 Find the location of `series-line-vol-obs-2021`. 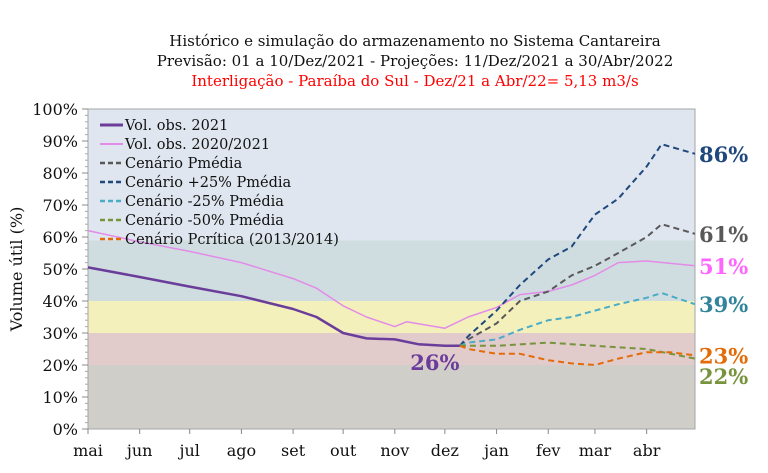

series-line-vol-obs-2021 is located at coordinates (273, 307).